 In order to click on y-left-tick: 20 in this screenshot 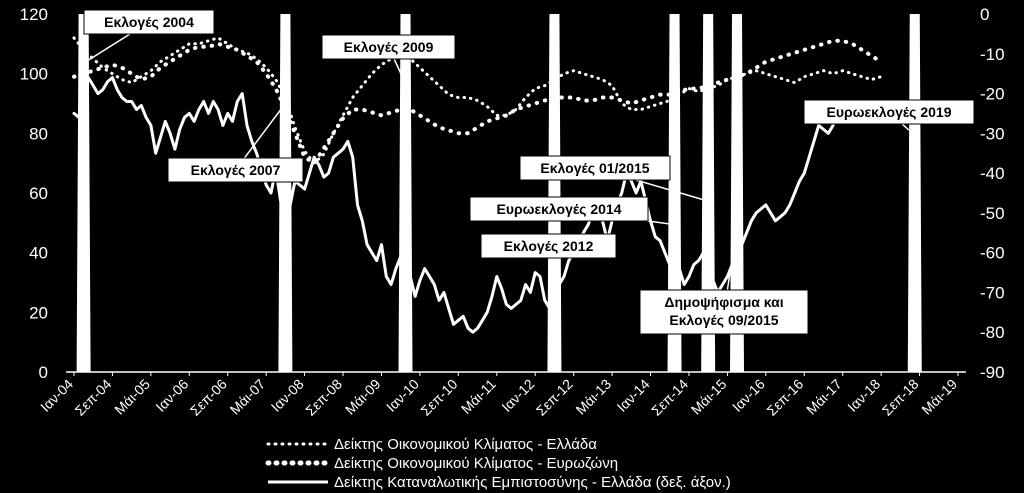, I will do `click(38, 312)`.